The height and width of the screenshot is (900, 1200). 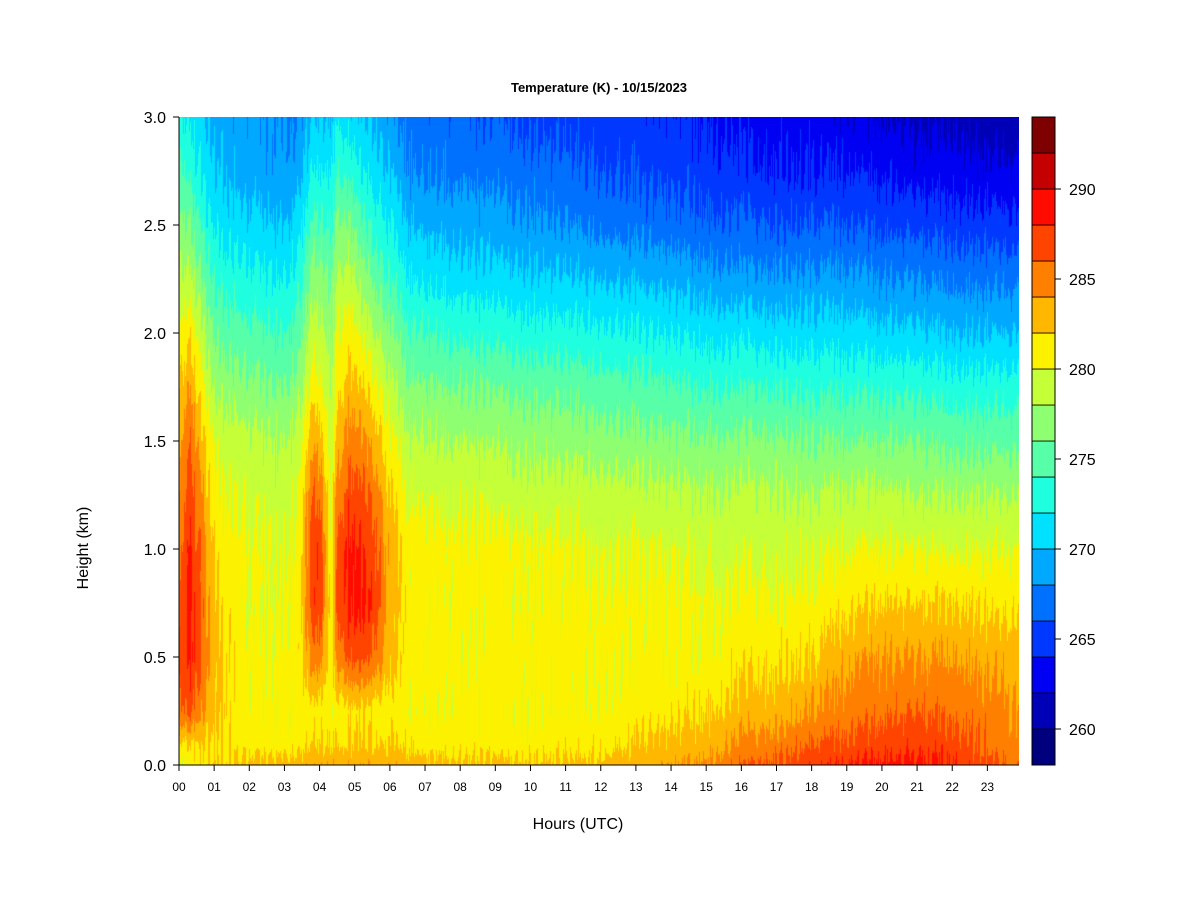 I want to click on x-tick-label: 14, so click(x=671, y=787).